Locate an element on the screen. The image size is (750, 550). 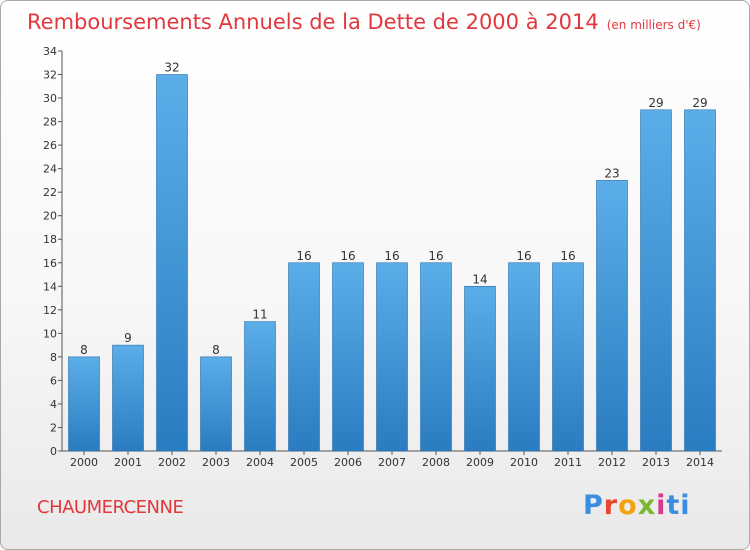
y-tick-label: 30 is located at coordinates (50, 98).